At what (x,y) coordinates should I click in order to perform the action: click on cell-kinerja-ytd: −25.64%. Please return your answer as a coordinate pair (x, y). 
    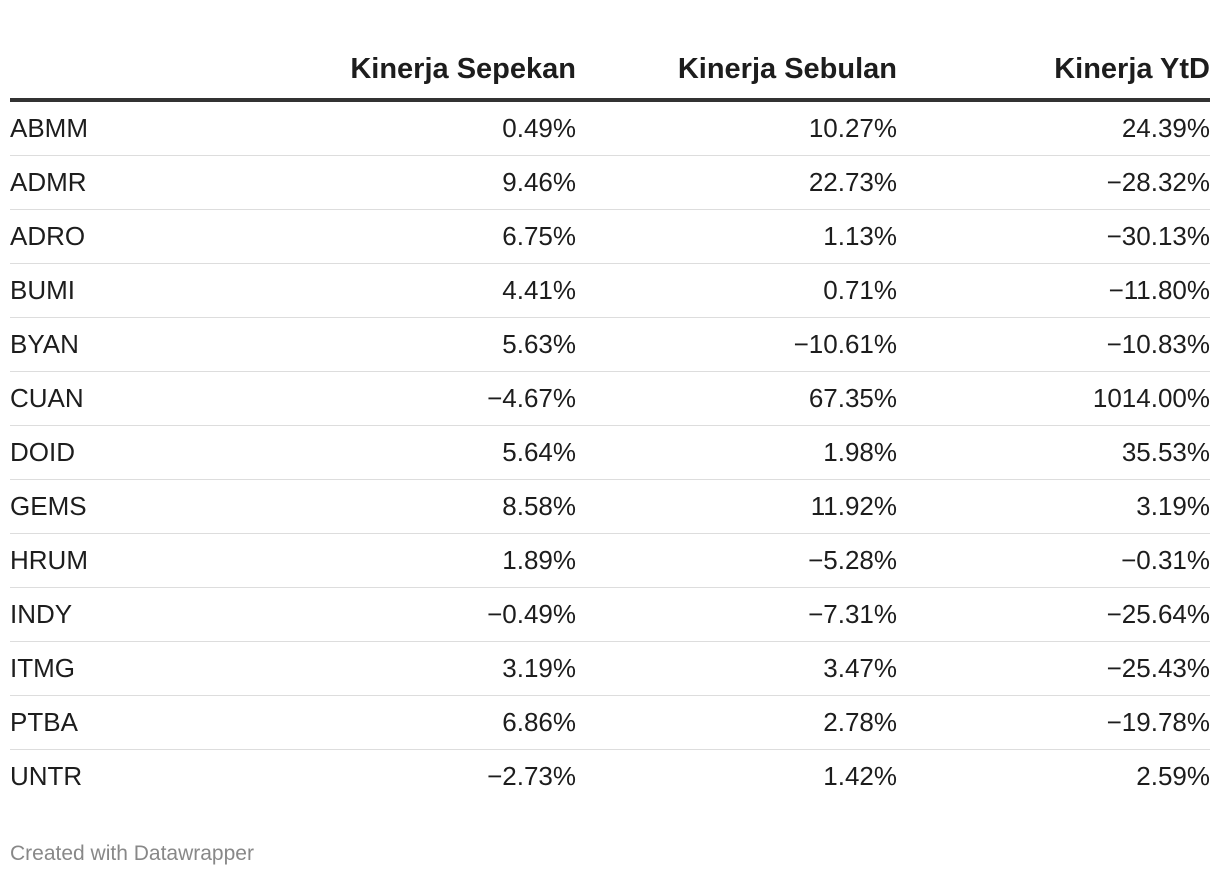
    Looking at the image, I should click on (1053, 614).